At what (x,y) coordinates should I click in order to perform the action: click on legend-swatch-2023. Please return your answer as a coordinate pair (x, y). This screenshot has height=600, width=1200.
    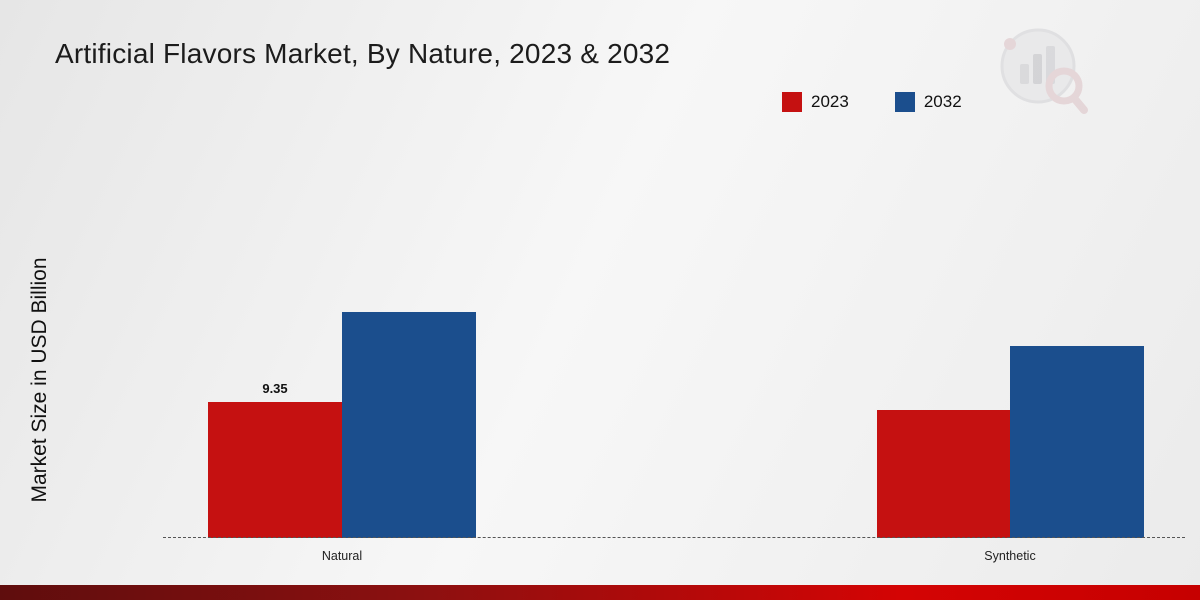
    Looking at the image, I should click on (792, 102).